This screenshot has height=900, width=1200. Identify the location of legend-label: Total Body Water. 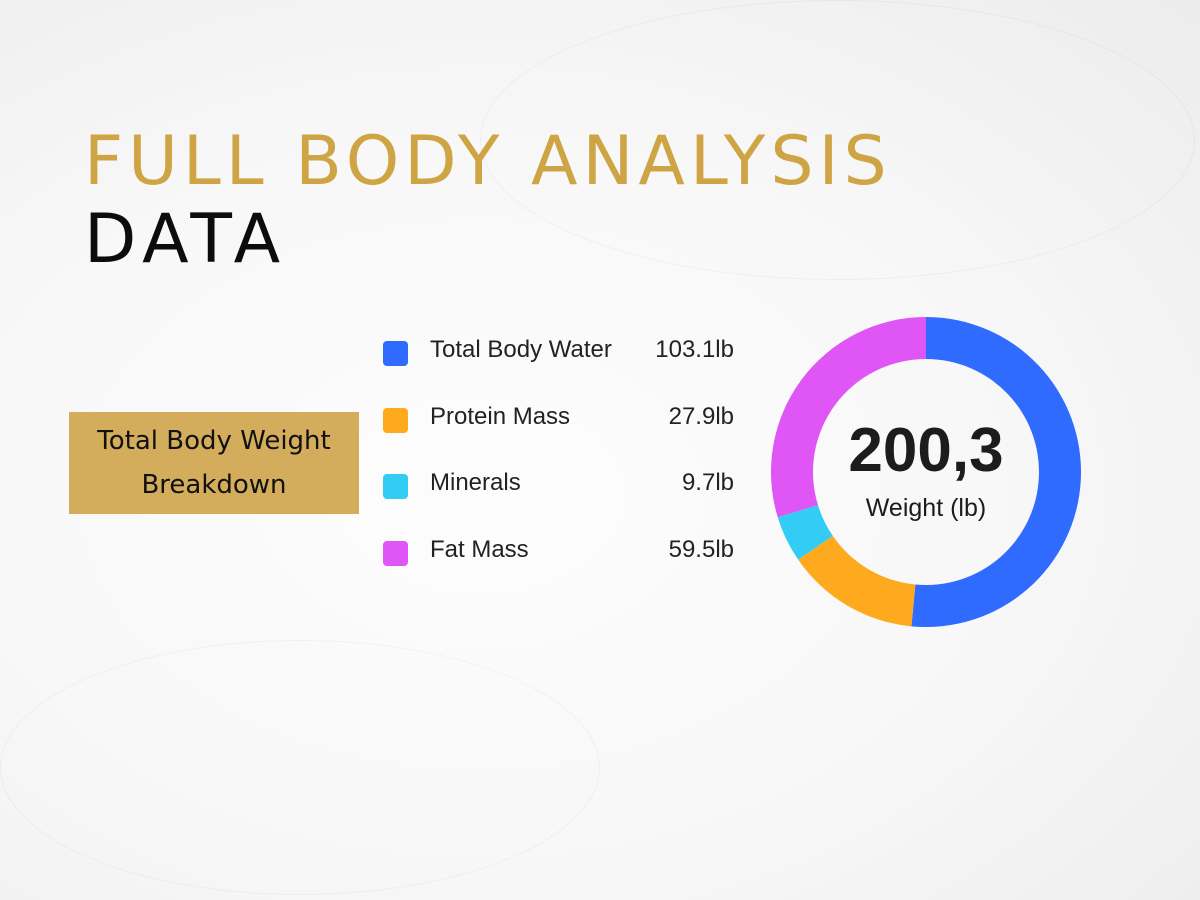
(521, 349).